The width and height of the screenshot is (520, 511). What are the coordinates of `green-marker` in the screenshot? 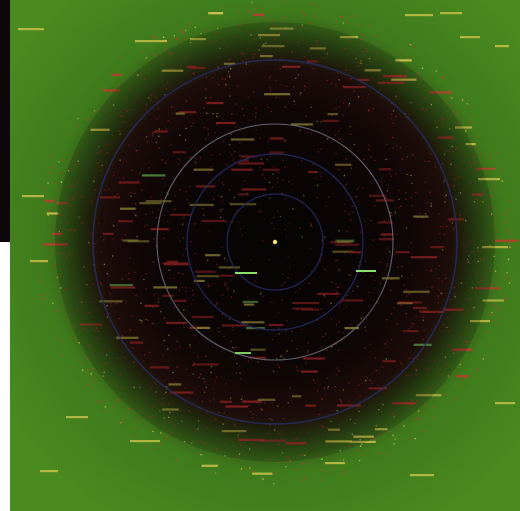 It's located at (243, 353).